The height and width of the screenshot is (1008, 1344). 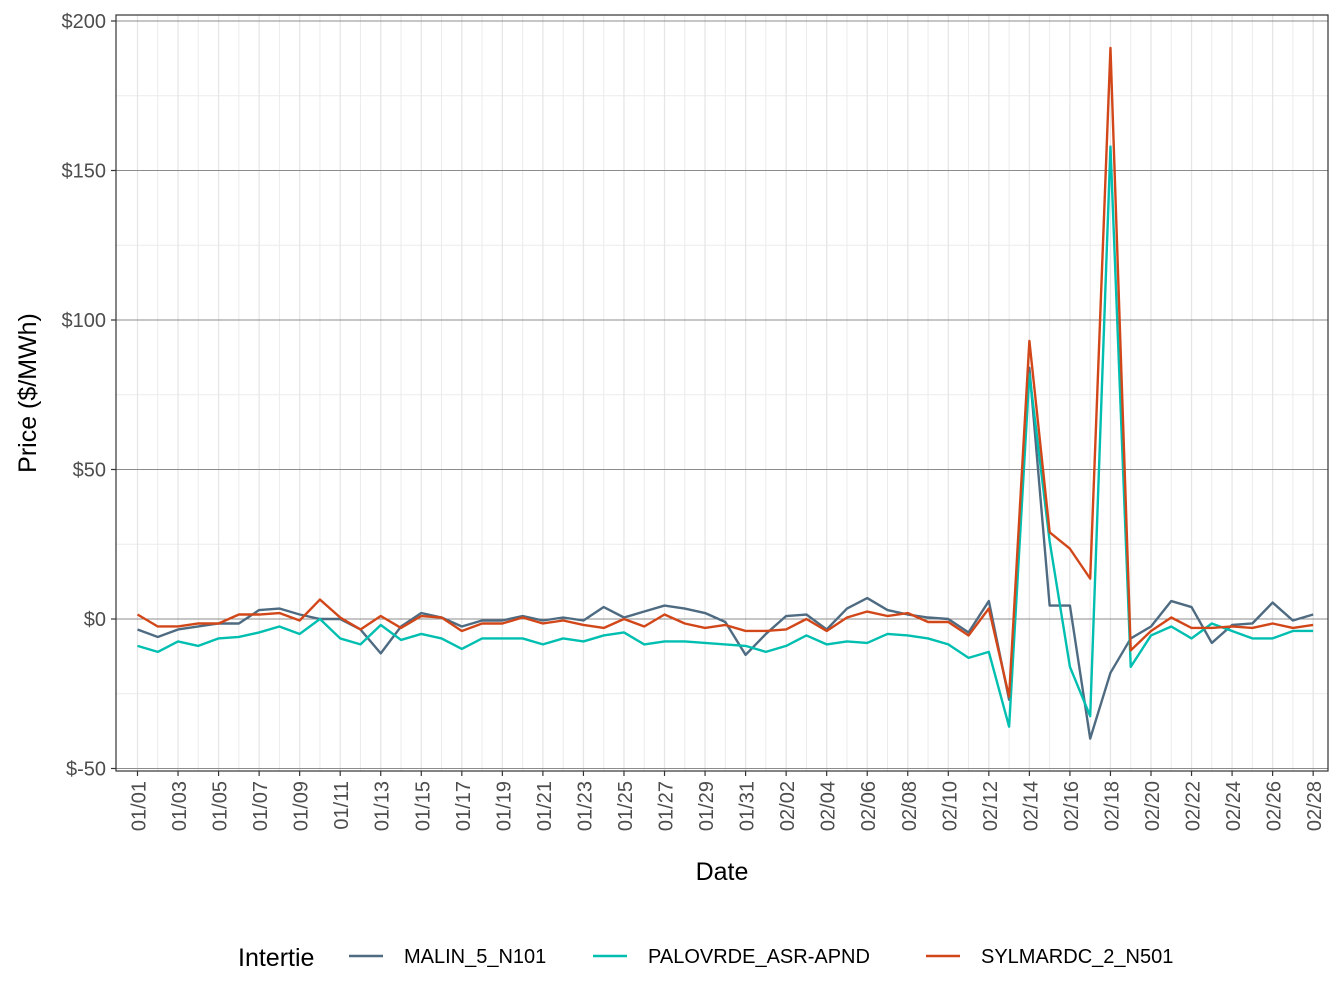 I want to click on x-tick-label: 02/18, so click(x=1112, y=806).